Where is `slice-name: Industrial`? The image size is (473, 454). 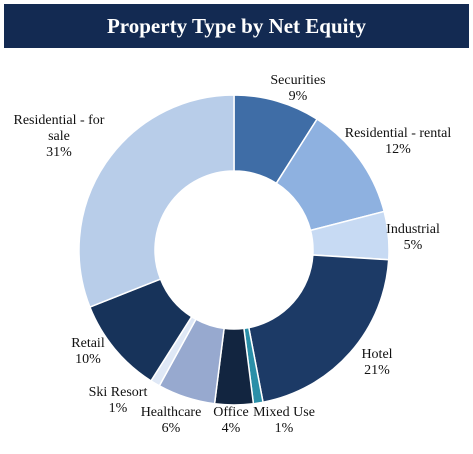
slice-name: Industrial is located at coordinates (413, 229).